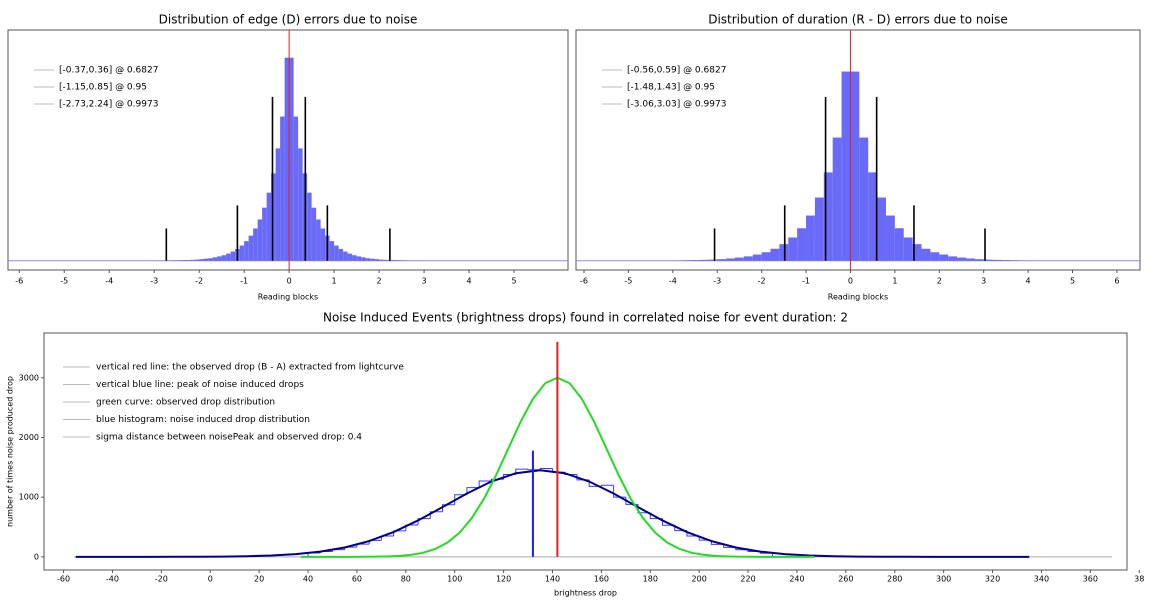 This screenshot has width=1149, height=602. I want to click on x-tick-label: 120, so click(503, 579).